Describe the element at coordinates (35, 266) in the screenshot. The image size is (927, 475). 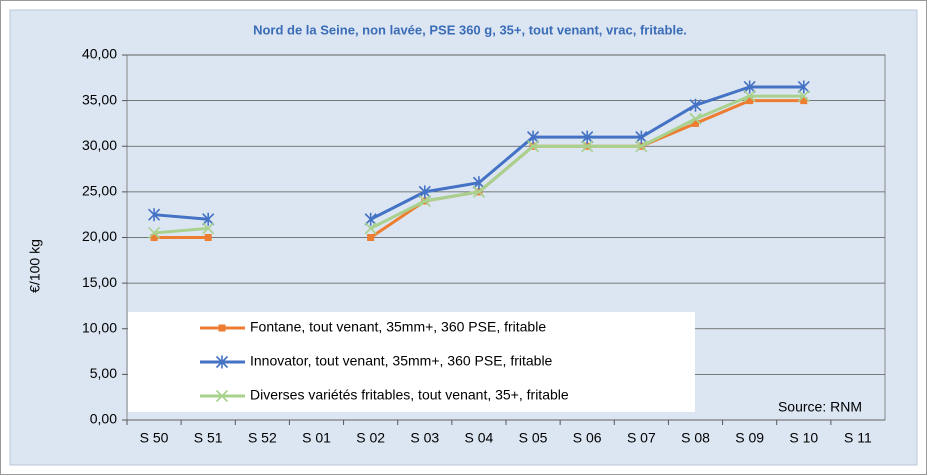
I see `y-axis-label: €/100 kg` at that location.